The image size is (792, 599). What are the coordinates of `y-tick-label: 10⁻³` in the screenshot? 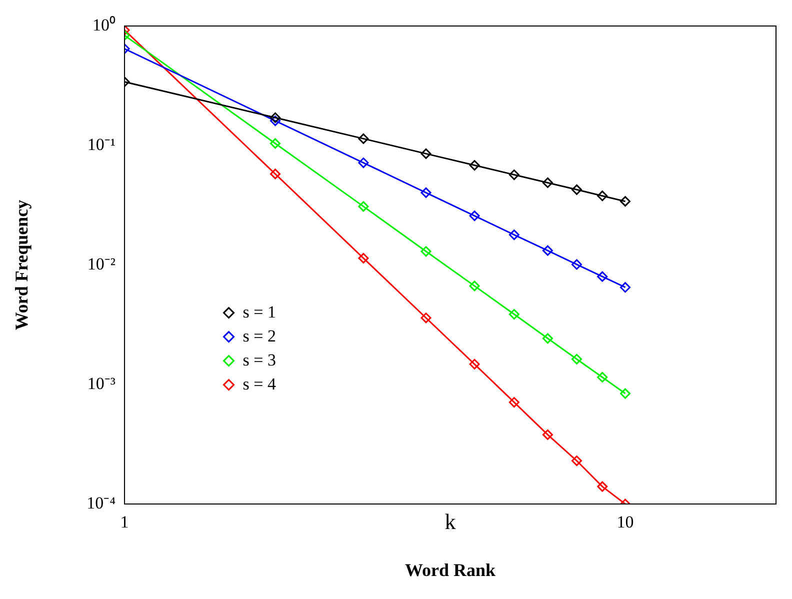 It's located at (101, 383).